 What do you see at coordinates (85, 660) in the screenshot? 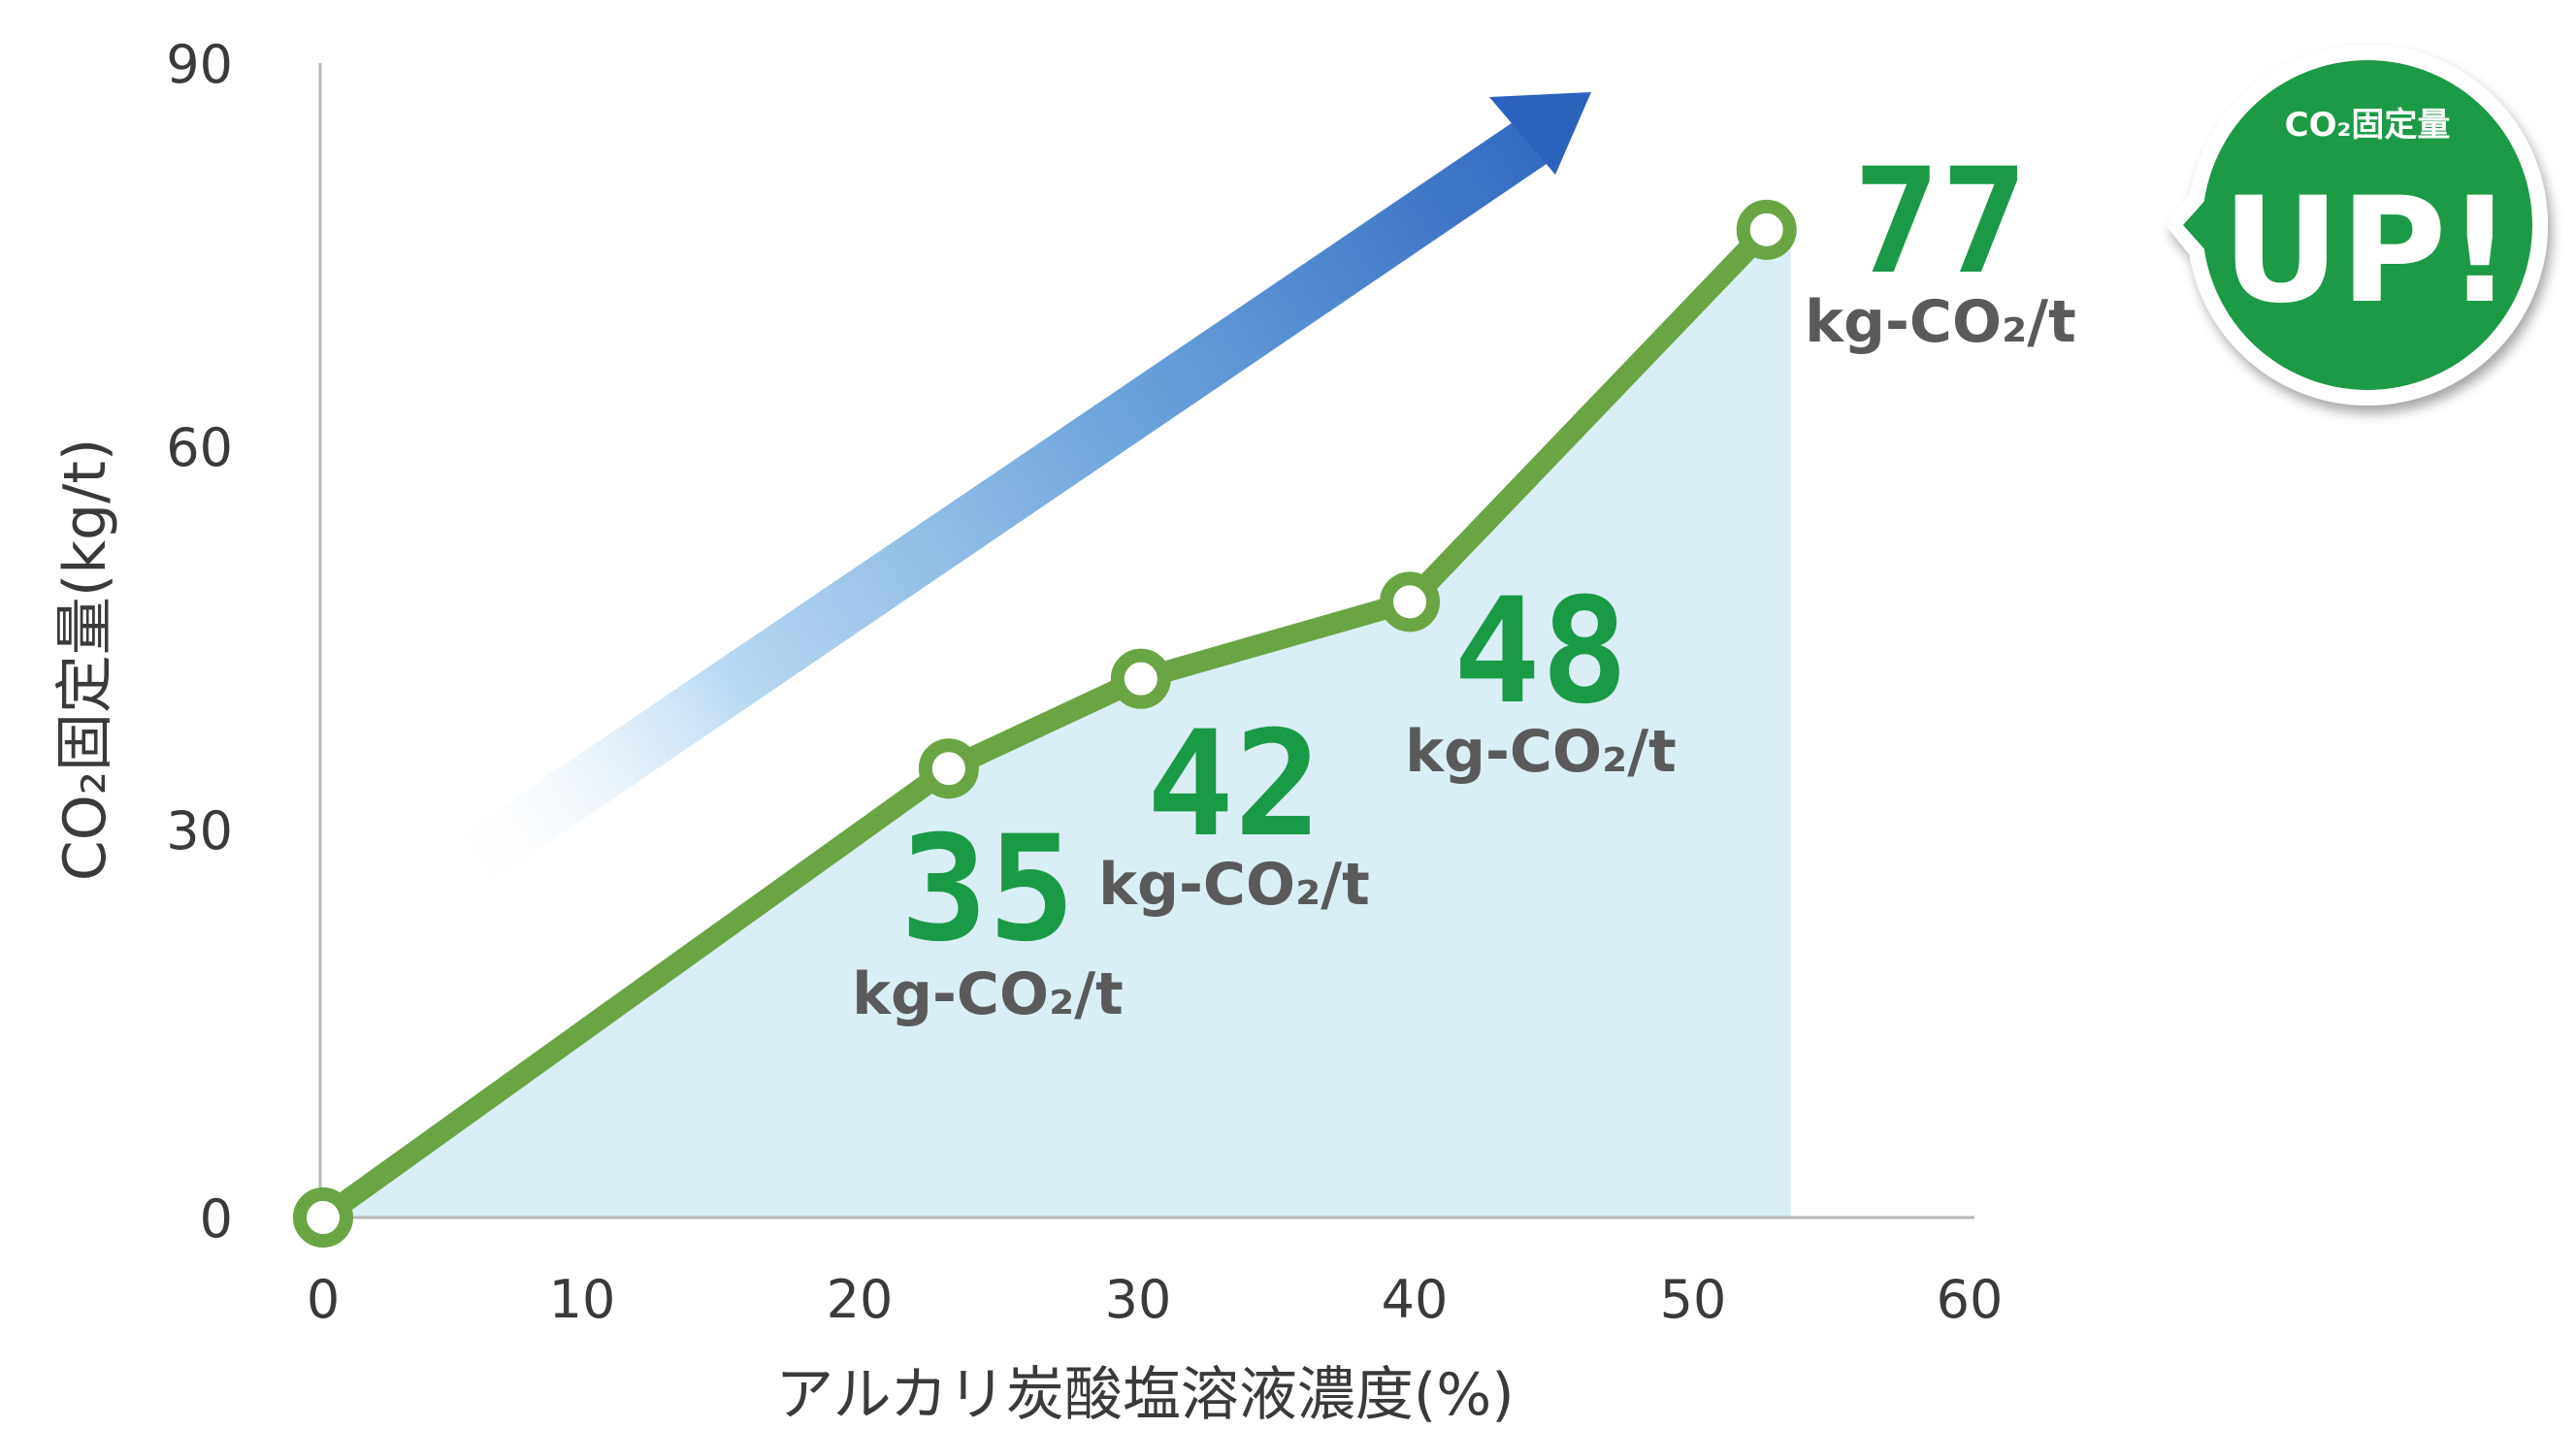
I see `y-axis-title: CO₂固定量(kg/t)` at bounding box center [85, 660].